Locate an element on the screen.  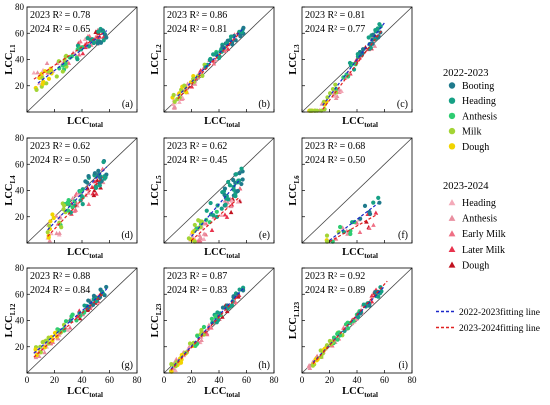
y-axis-label-sub: L12 is located at coordinates (13, 309).